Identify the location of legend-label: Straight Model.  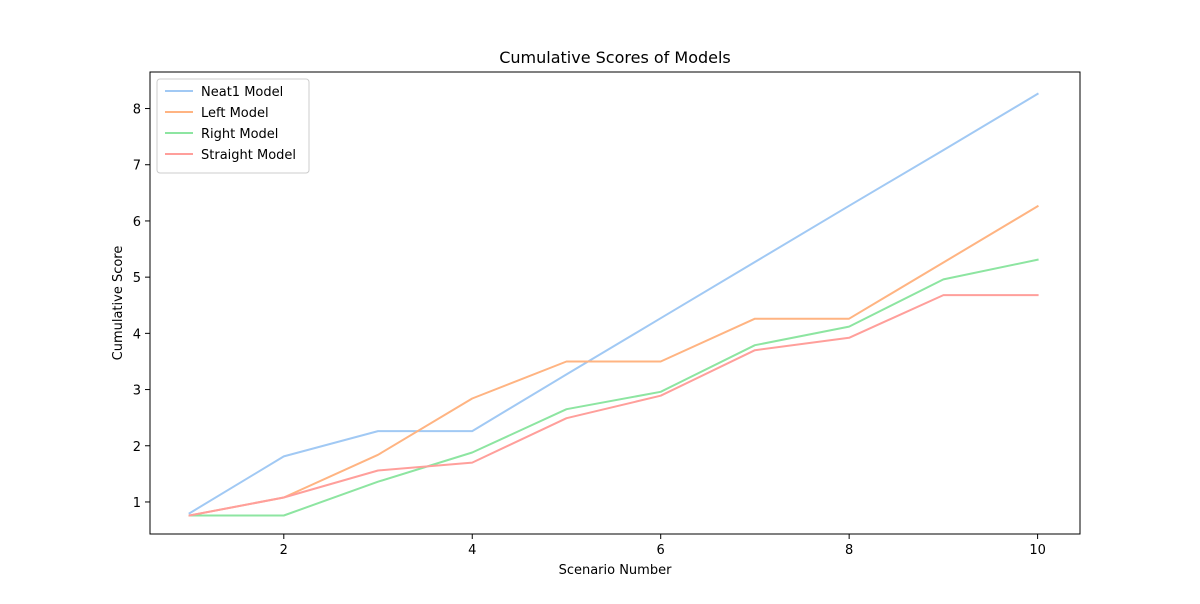
(248, 155).